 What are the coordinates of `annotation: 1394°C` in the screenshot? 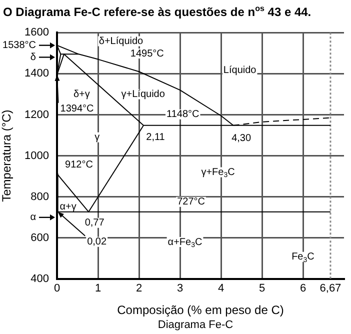 It's located at (77, 109).